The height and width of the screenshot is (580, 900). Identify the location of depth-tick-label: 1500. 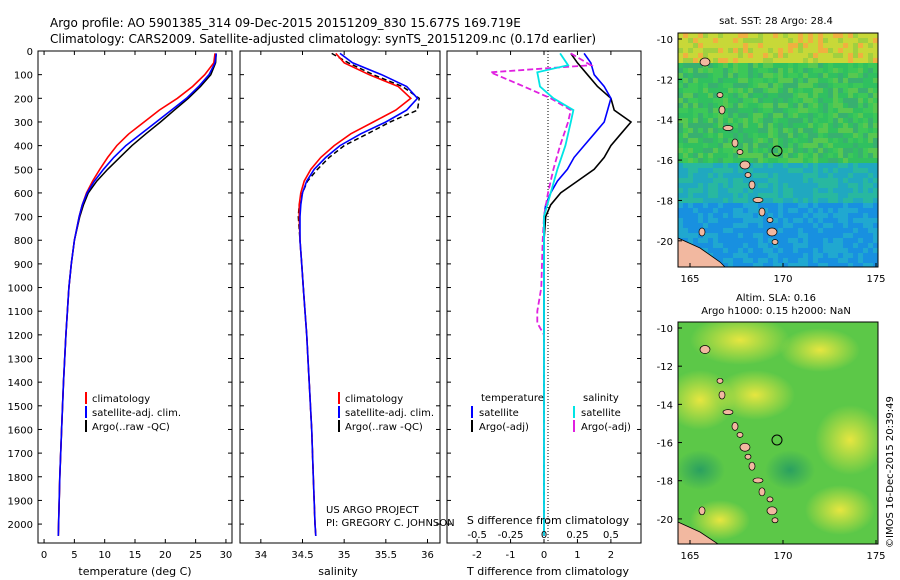
(20, 407).